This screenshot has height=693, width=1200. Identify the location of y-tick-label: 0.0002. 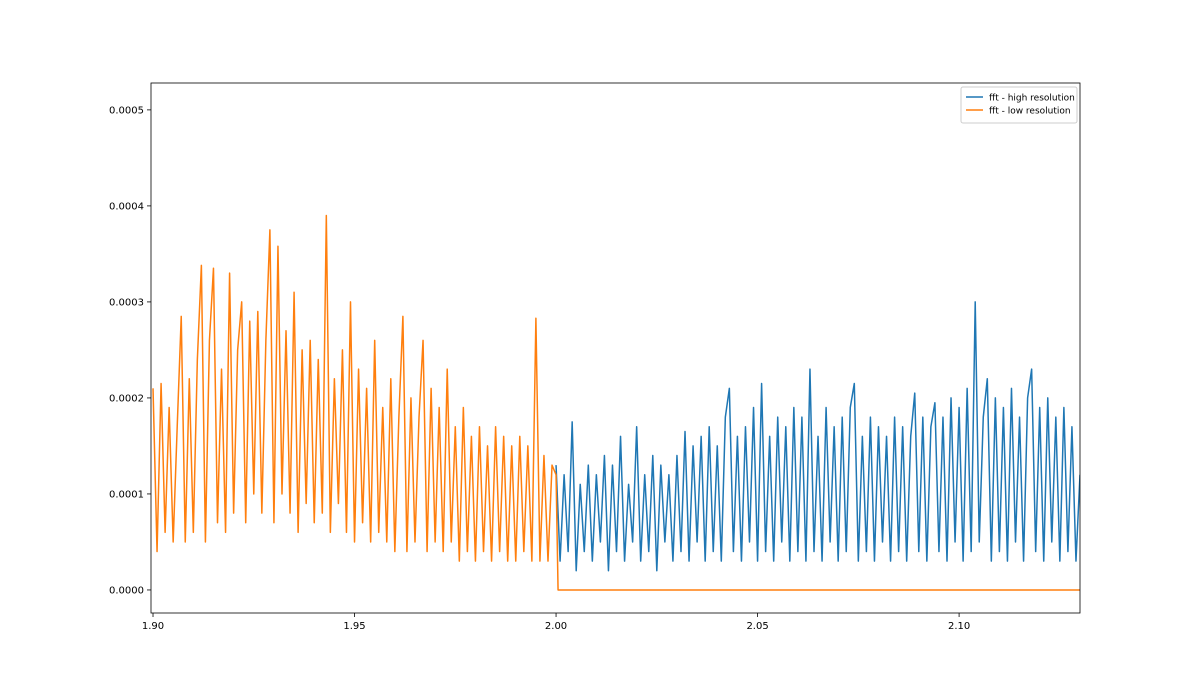
(126, 398).